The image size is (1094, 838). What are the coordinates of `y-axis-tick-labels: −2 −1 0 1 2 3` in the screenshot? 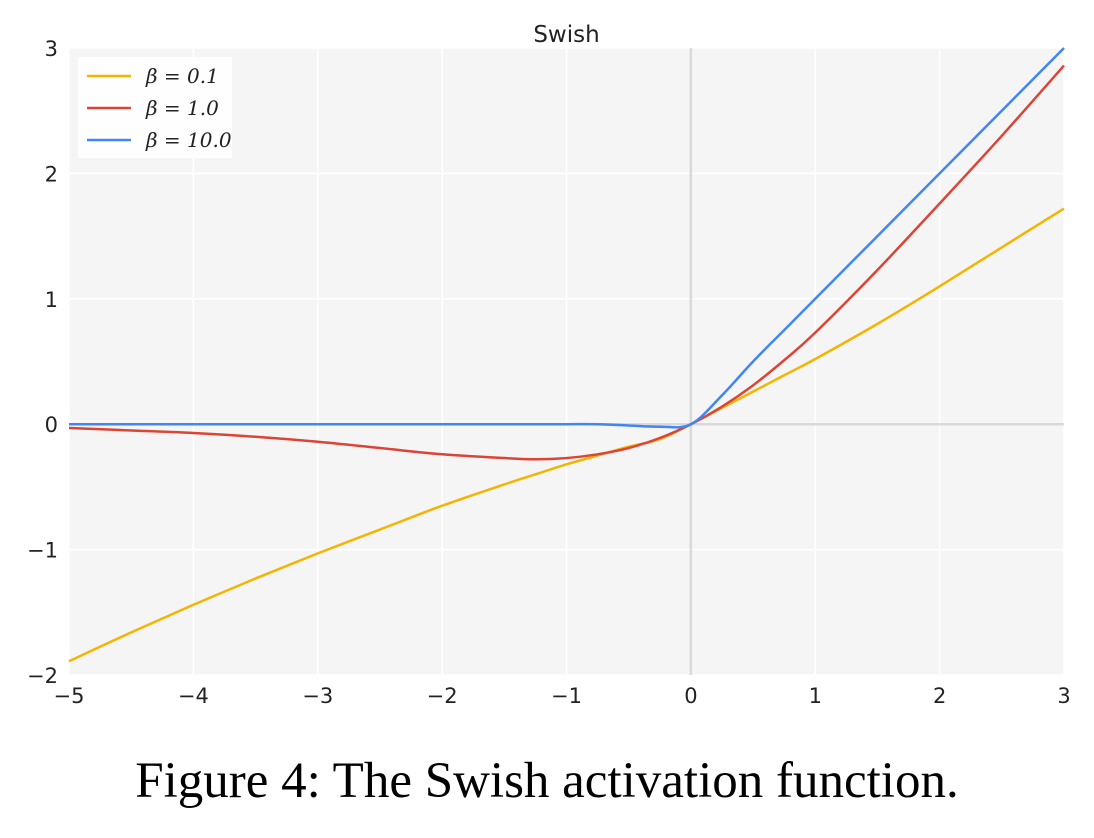 It's located at (42, 362).